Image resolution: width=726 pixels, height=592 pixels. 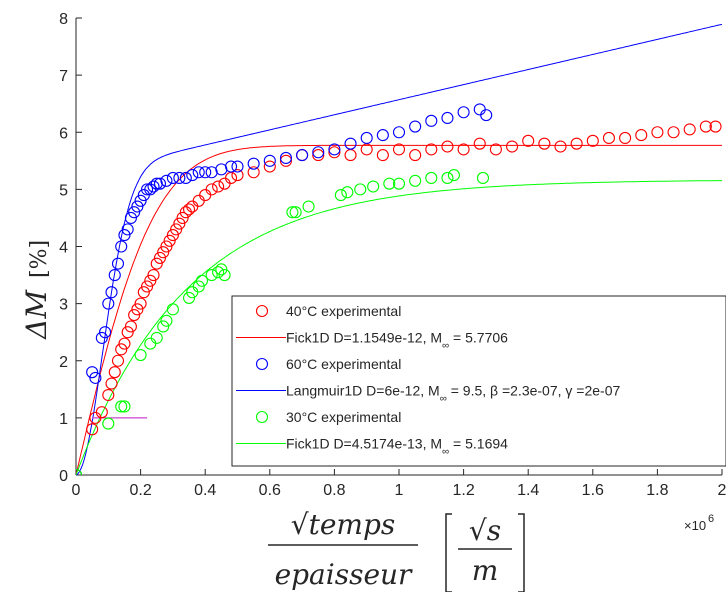 What do you see at coordinates (343, 311) in the screenshot?
I see `legend-label: 40°C experimental` at bounding box center [343, 311].